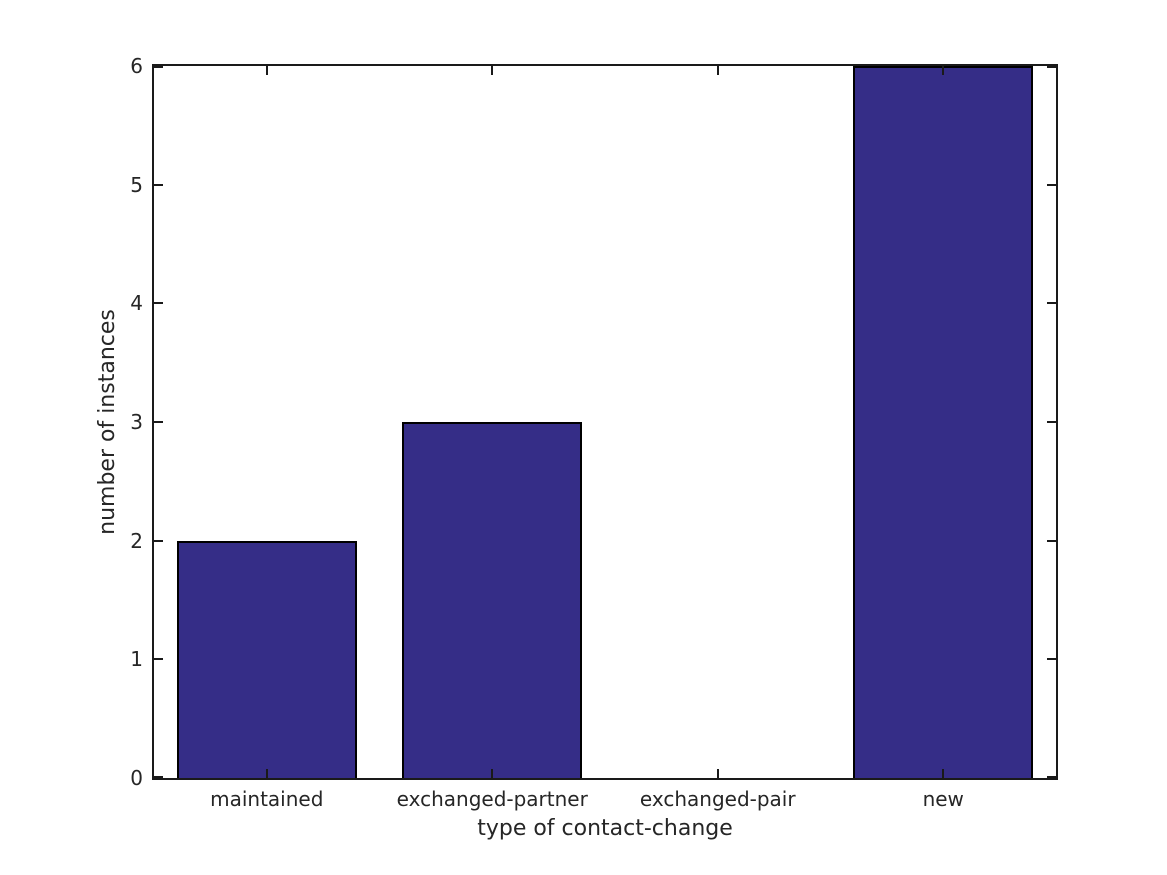 Image resolution: width=1167 pixels, height=875 pixels. I want to click on x-tick-top-new, so click(943, 70).